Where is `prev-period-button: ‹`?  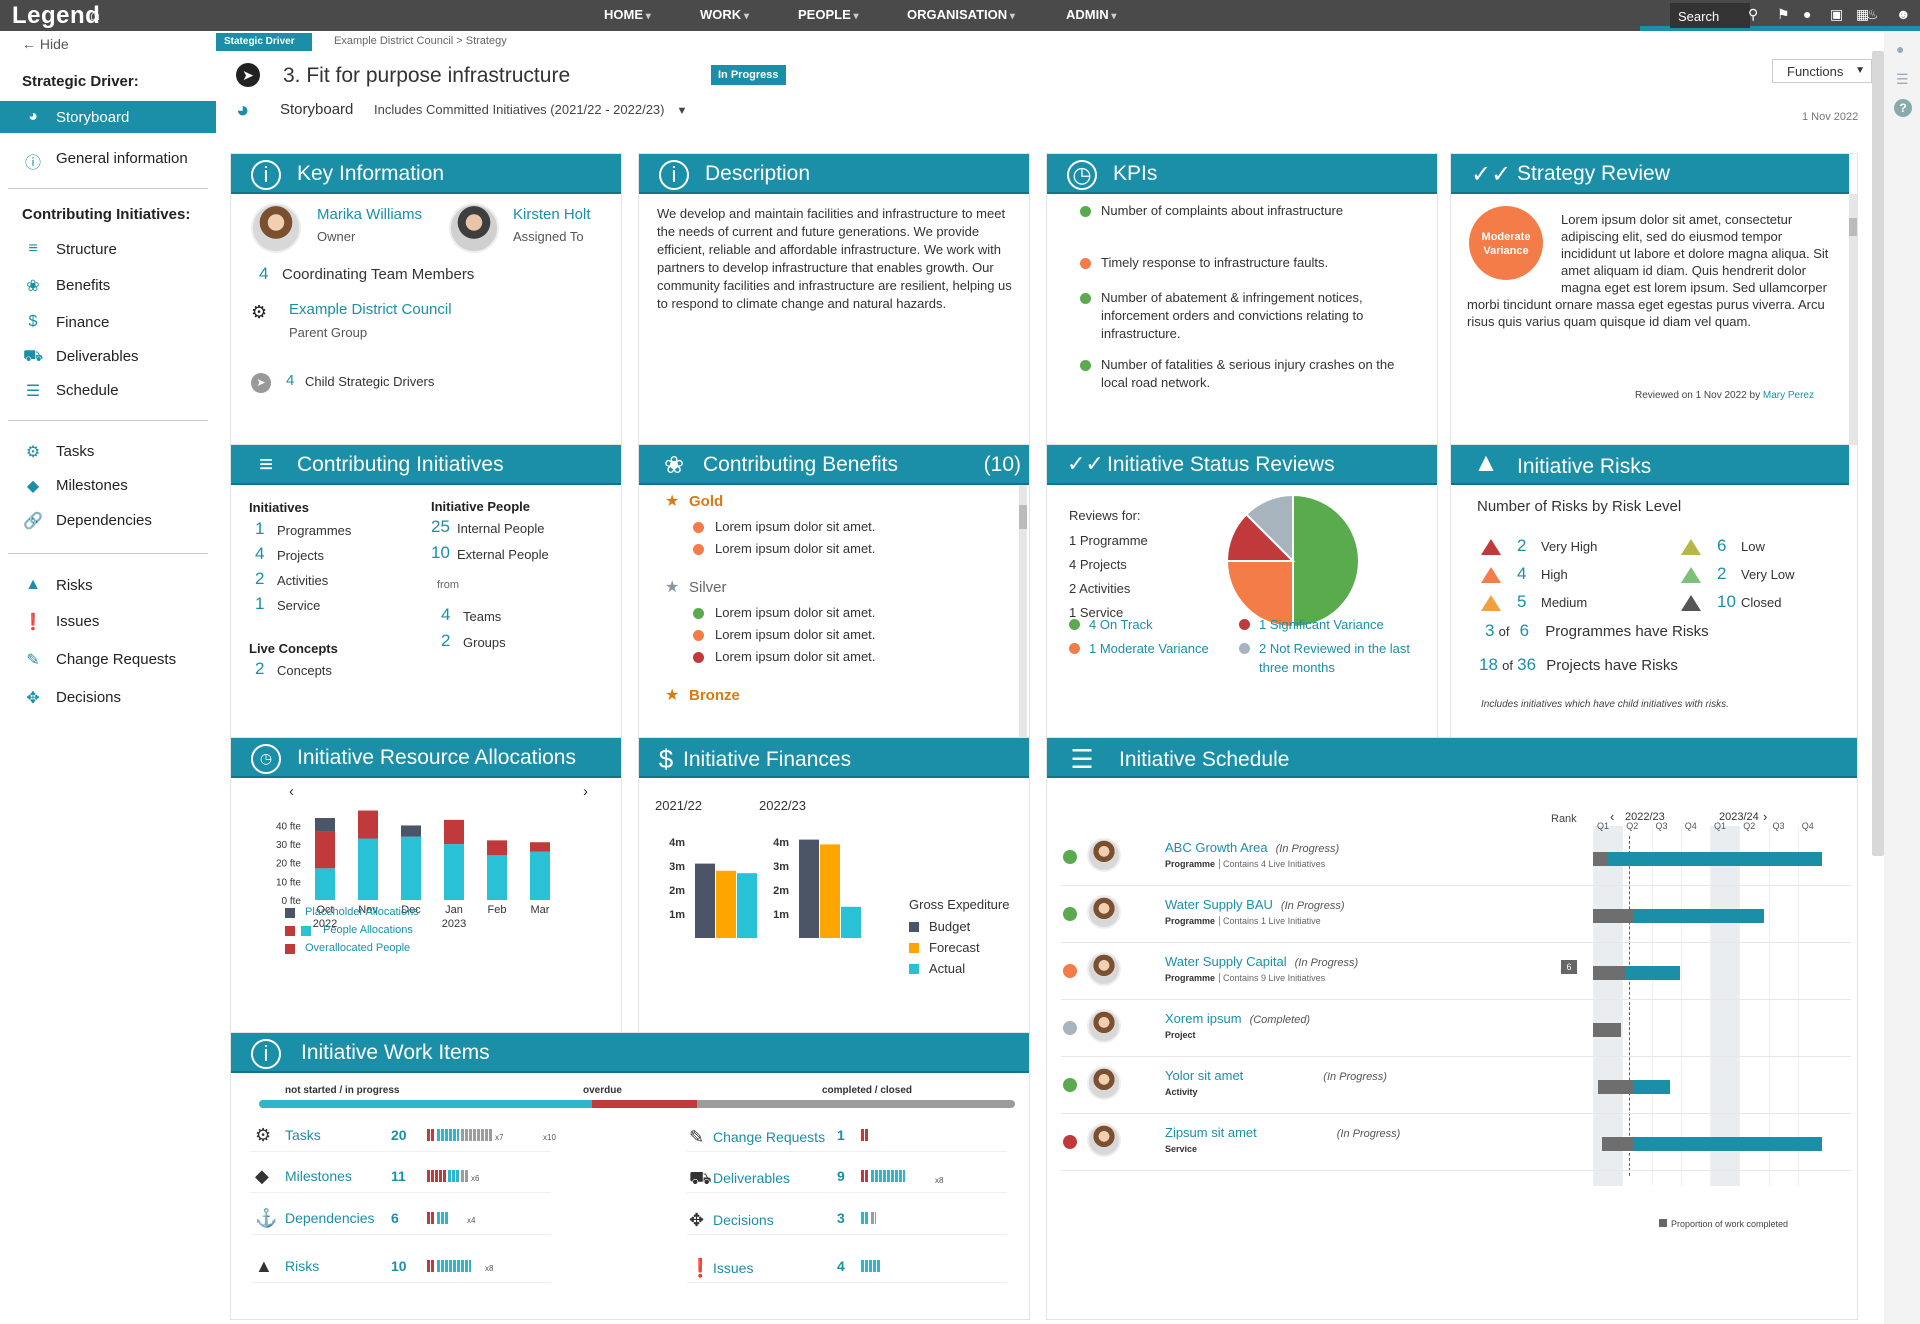 prev-period-button: ‹ is located at coordinates (291, 791).